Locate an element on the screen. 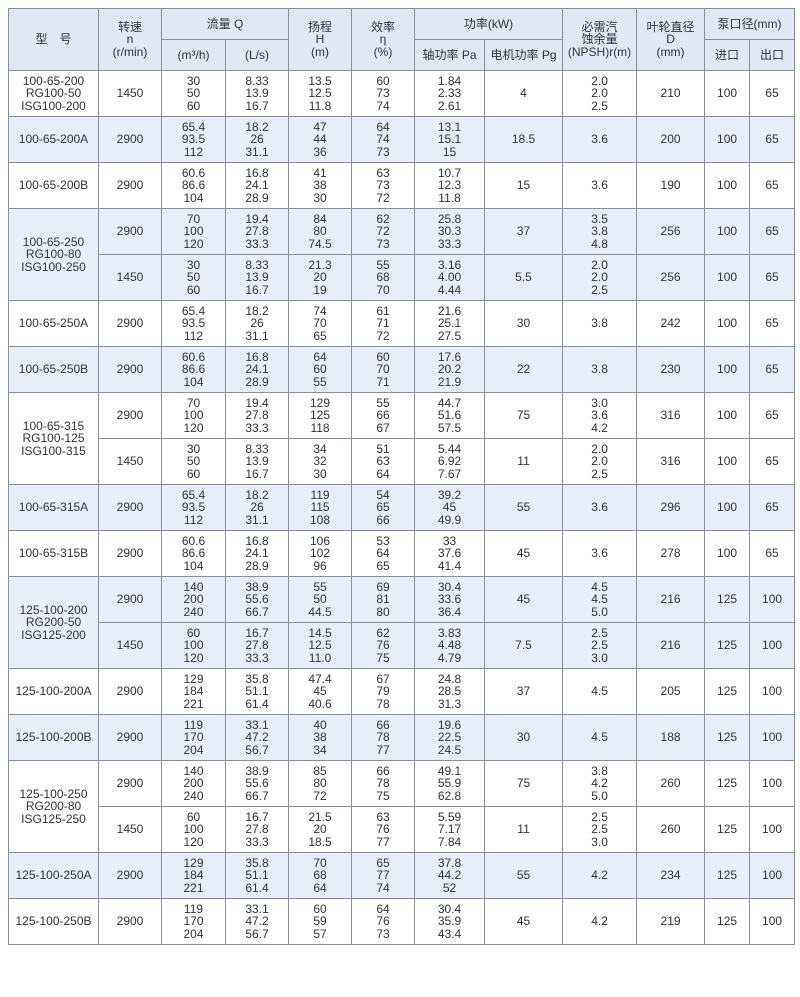  flow-ls-cell-value: 24.1 is located at coordinates (257, 185).